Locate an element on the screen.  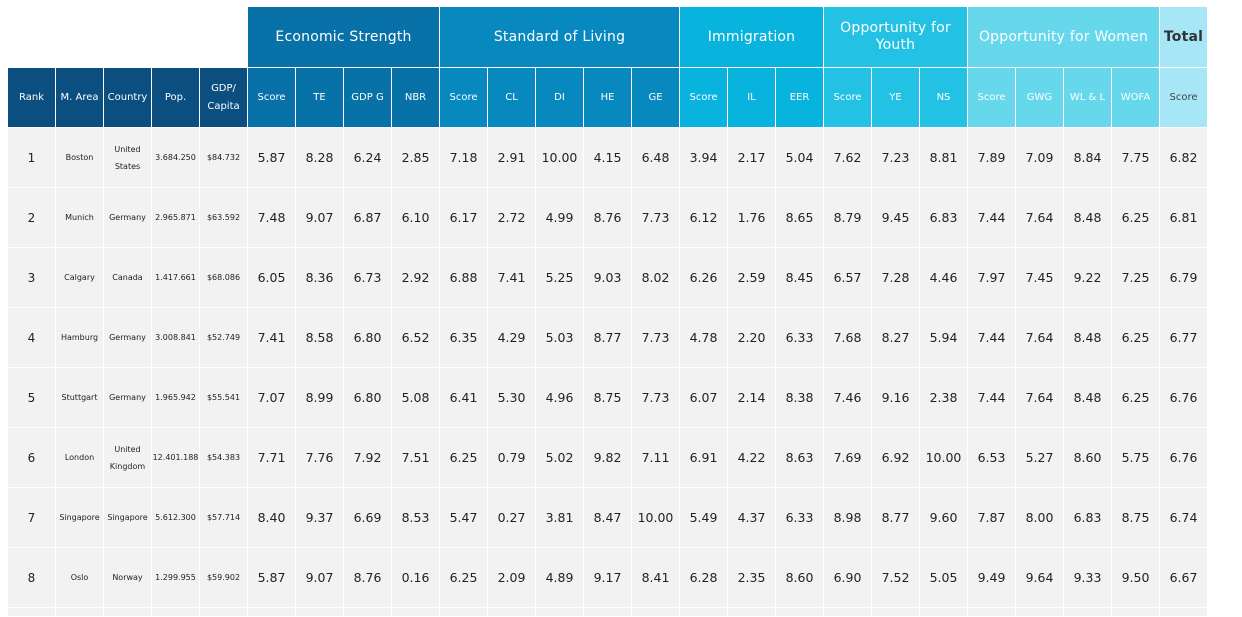
cell-score: 7.68 is located at coordinates (847, 337).